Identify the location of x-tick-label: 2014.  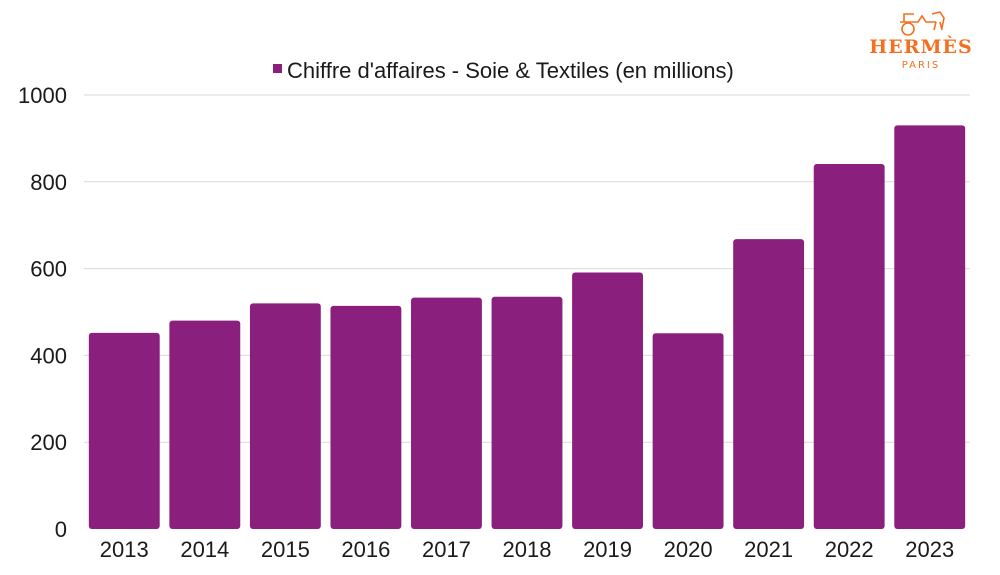
(204, 549).